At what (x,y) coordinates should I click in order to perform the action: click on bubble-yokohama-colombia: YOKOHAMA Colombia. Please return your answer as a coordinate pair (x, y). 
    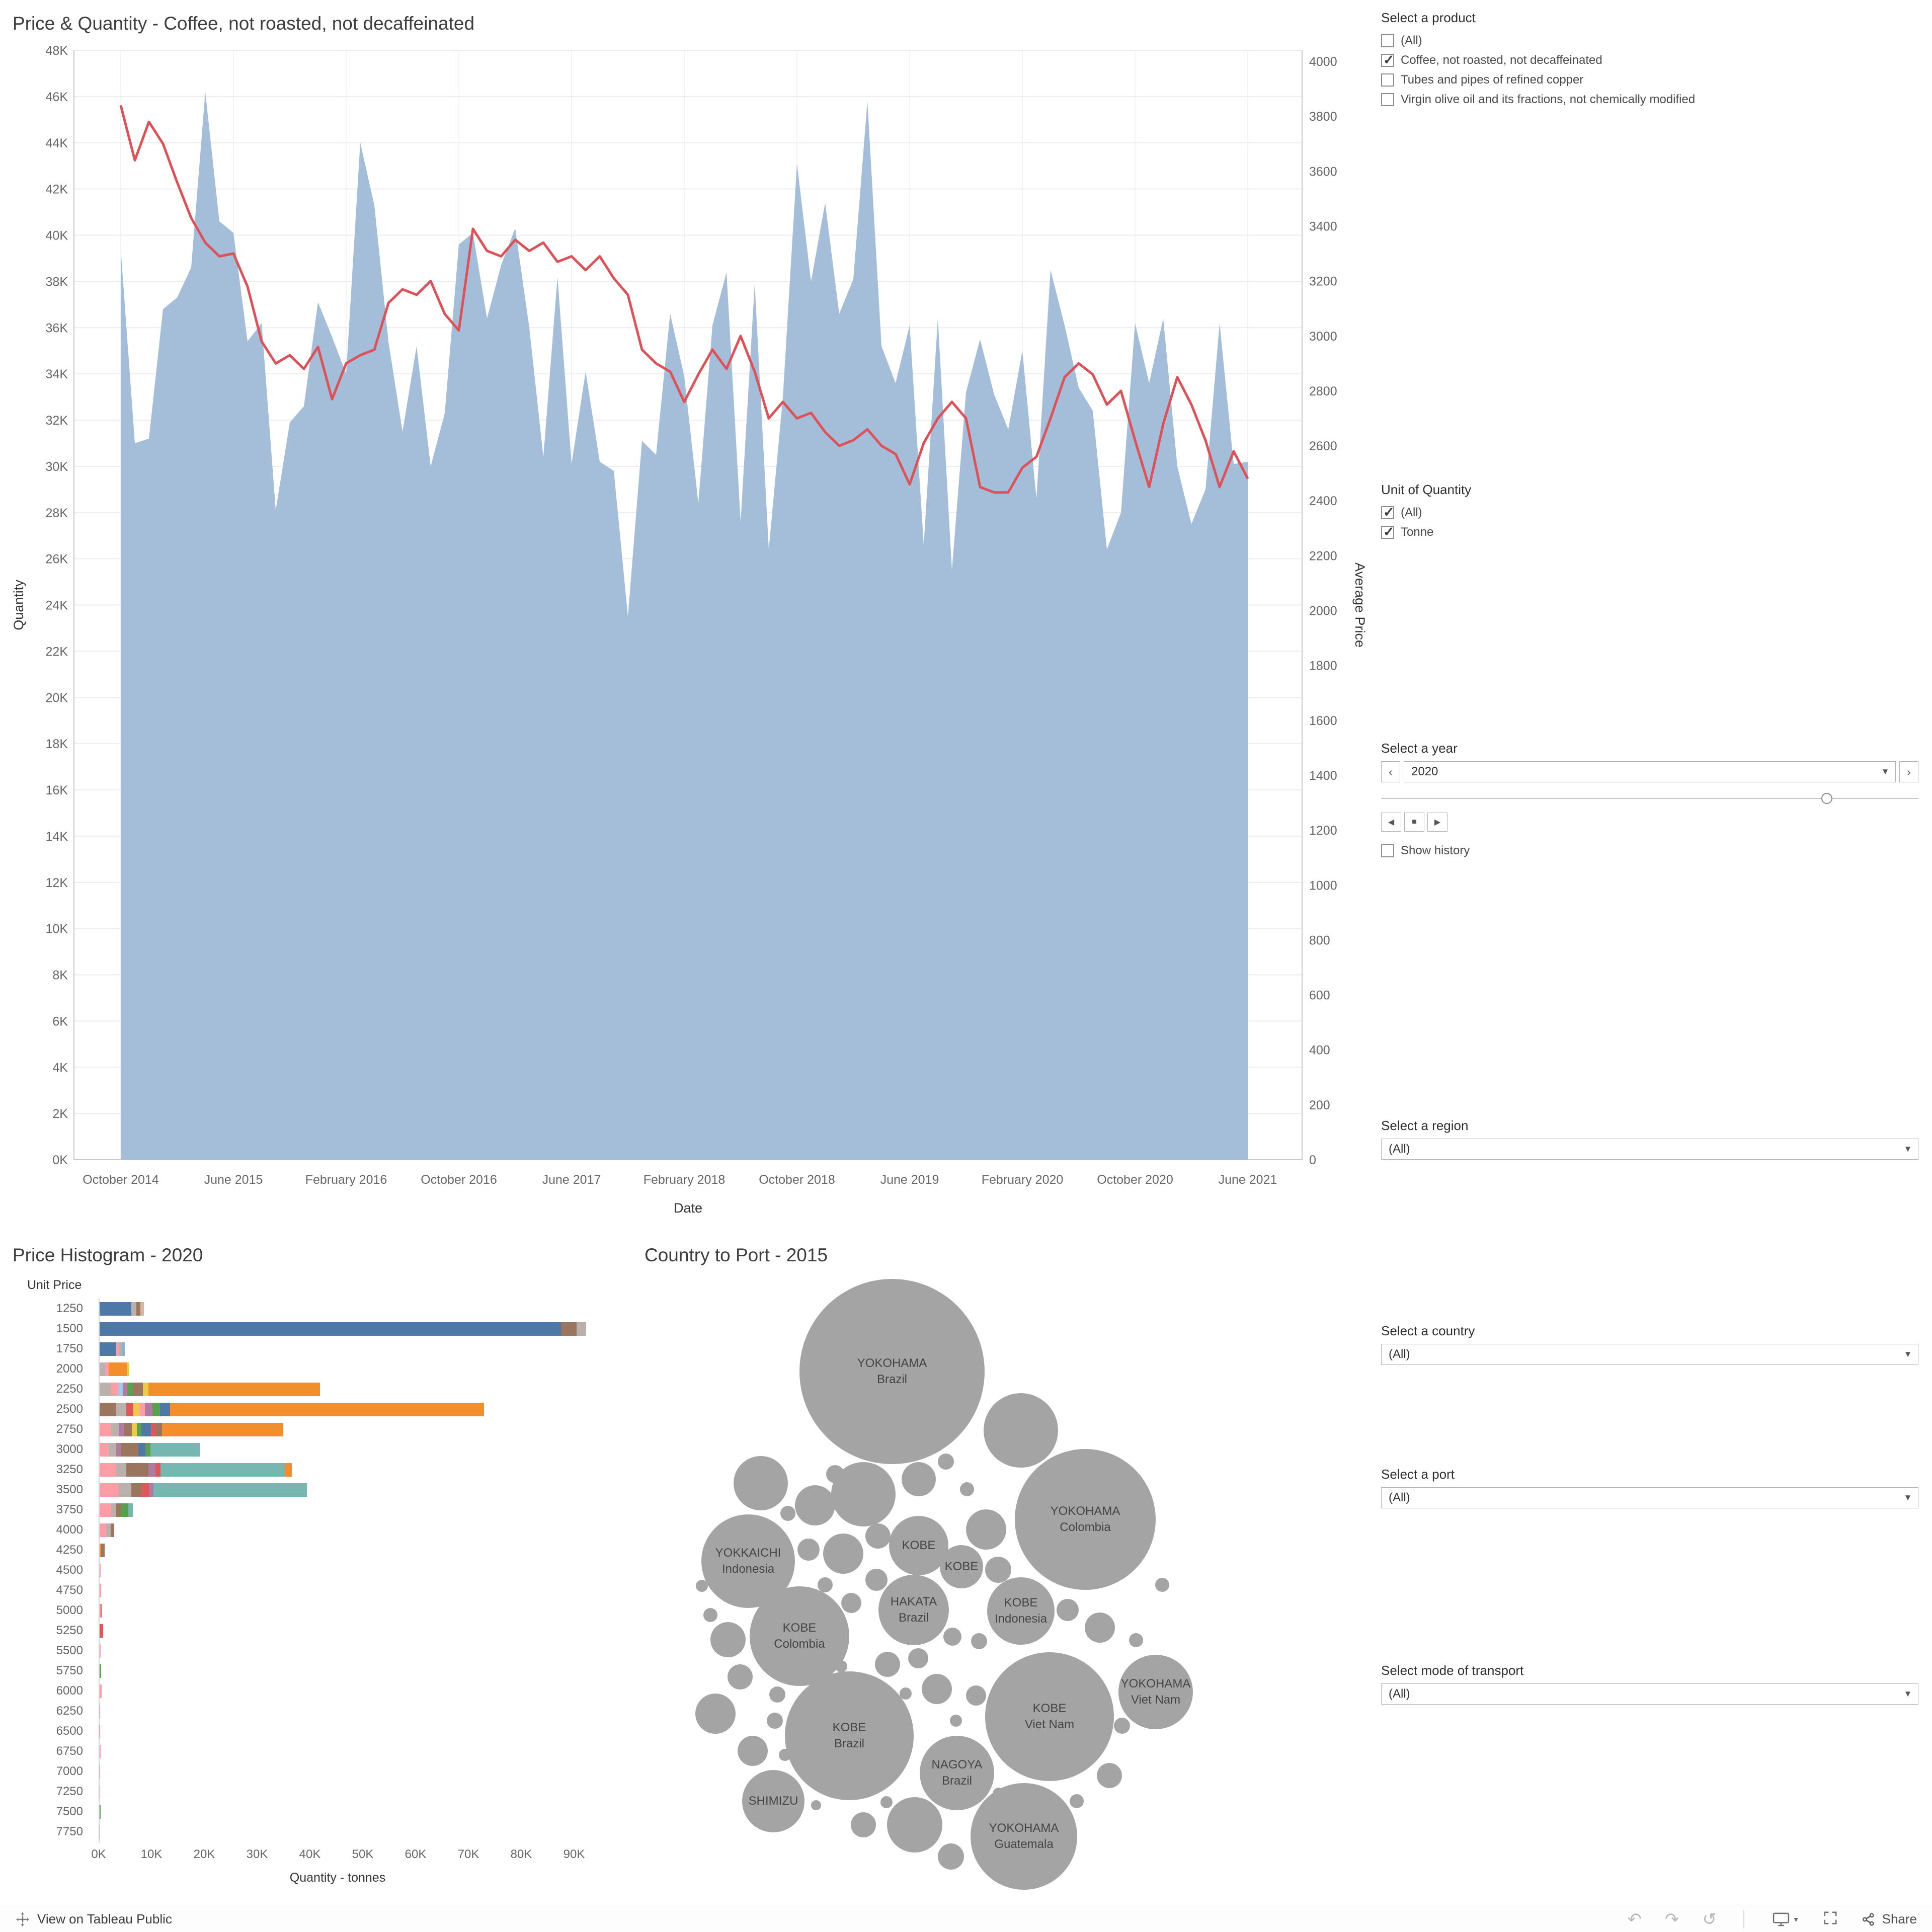
    Looking at the image, I should click on (1085, 1520).